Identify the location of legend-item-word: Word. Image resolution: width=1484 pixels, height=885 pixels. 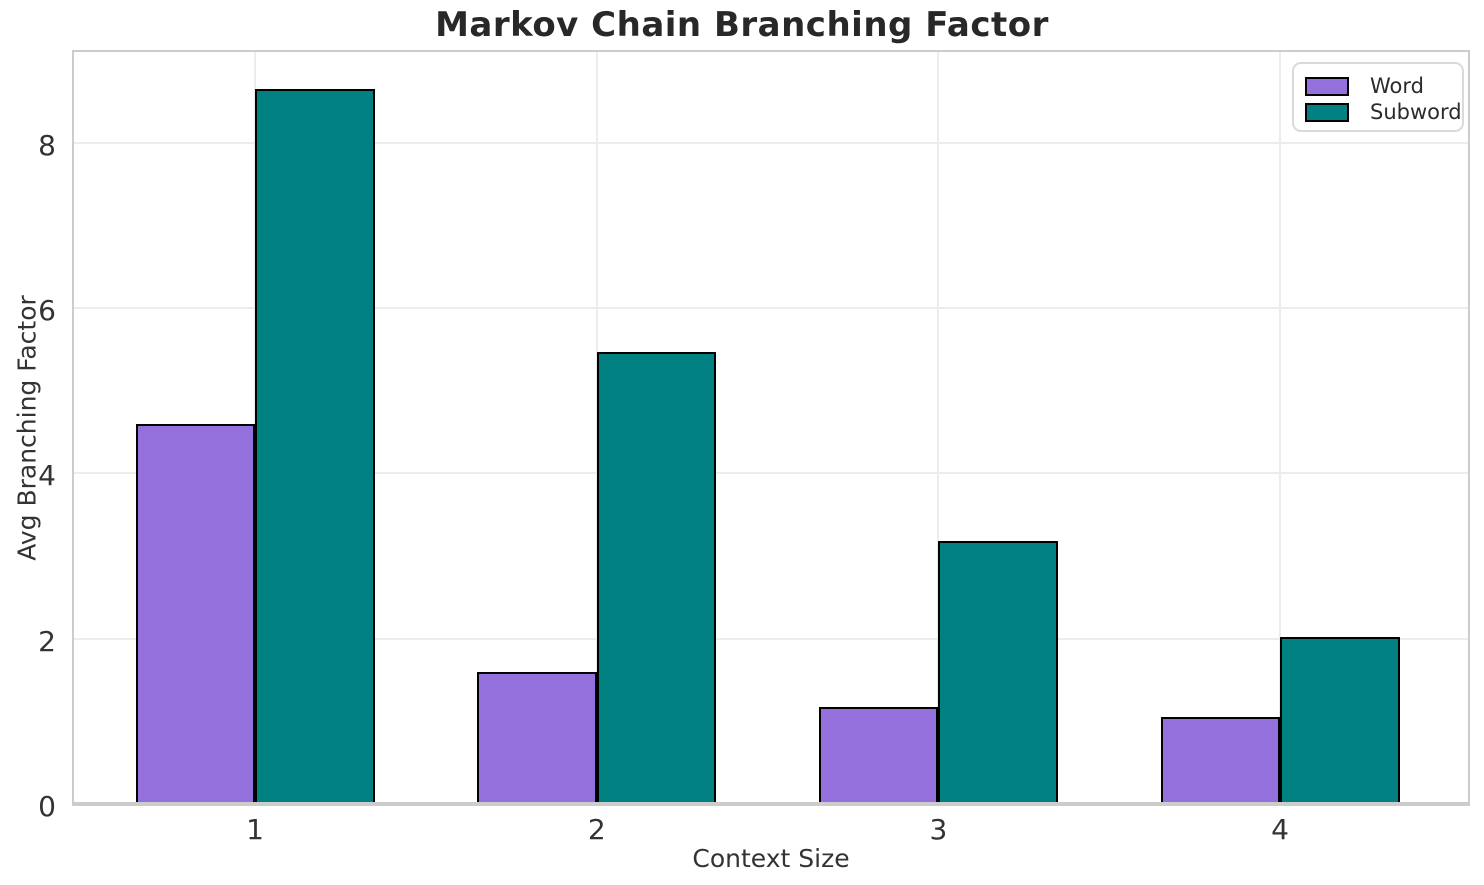
(1383, 86).